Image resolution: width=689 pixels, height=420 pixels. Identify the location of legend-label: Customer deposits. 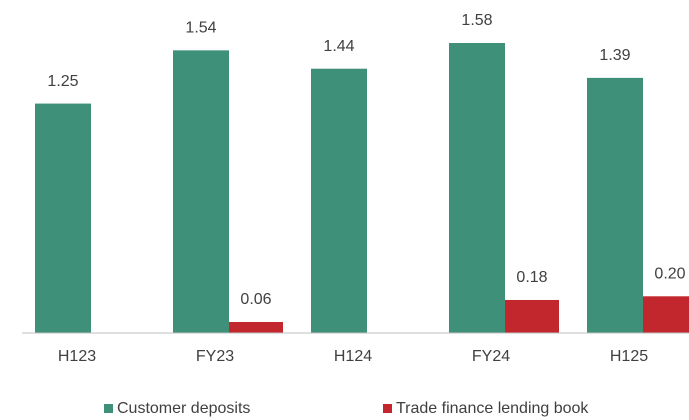
(183, 408).